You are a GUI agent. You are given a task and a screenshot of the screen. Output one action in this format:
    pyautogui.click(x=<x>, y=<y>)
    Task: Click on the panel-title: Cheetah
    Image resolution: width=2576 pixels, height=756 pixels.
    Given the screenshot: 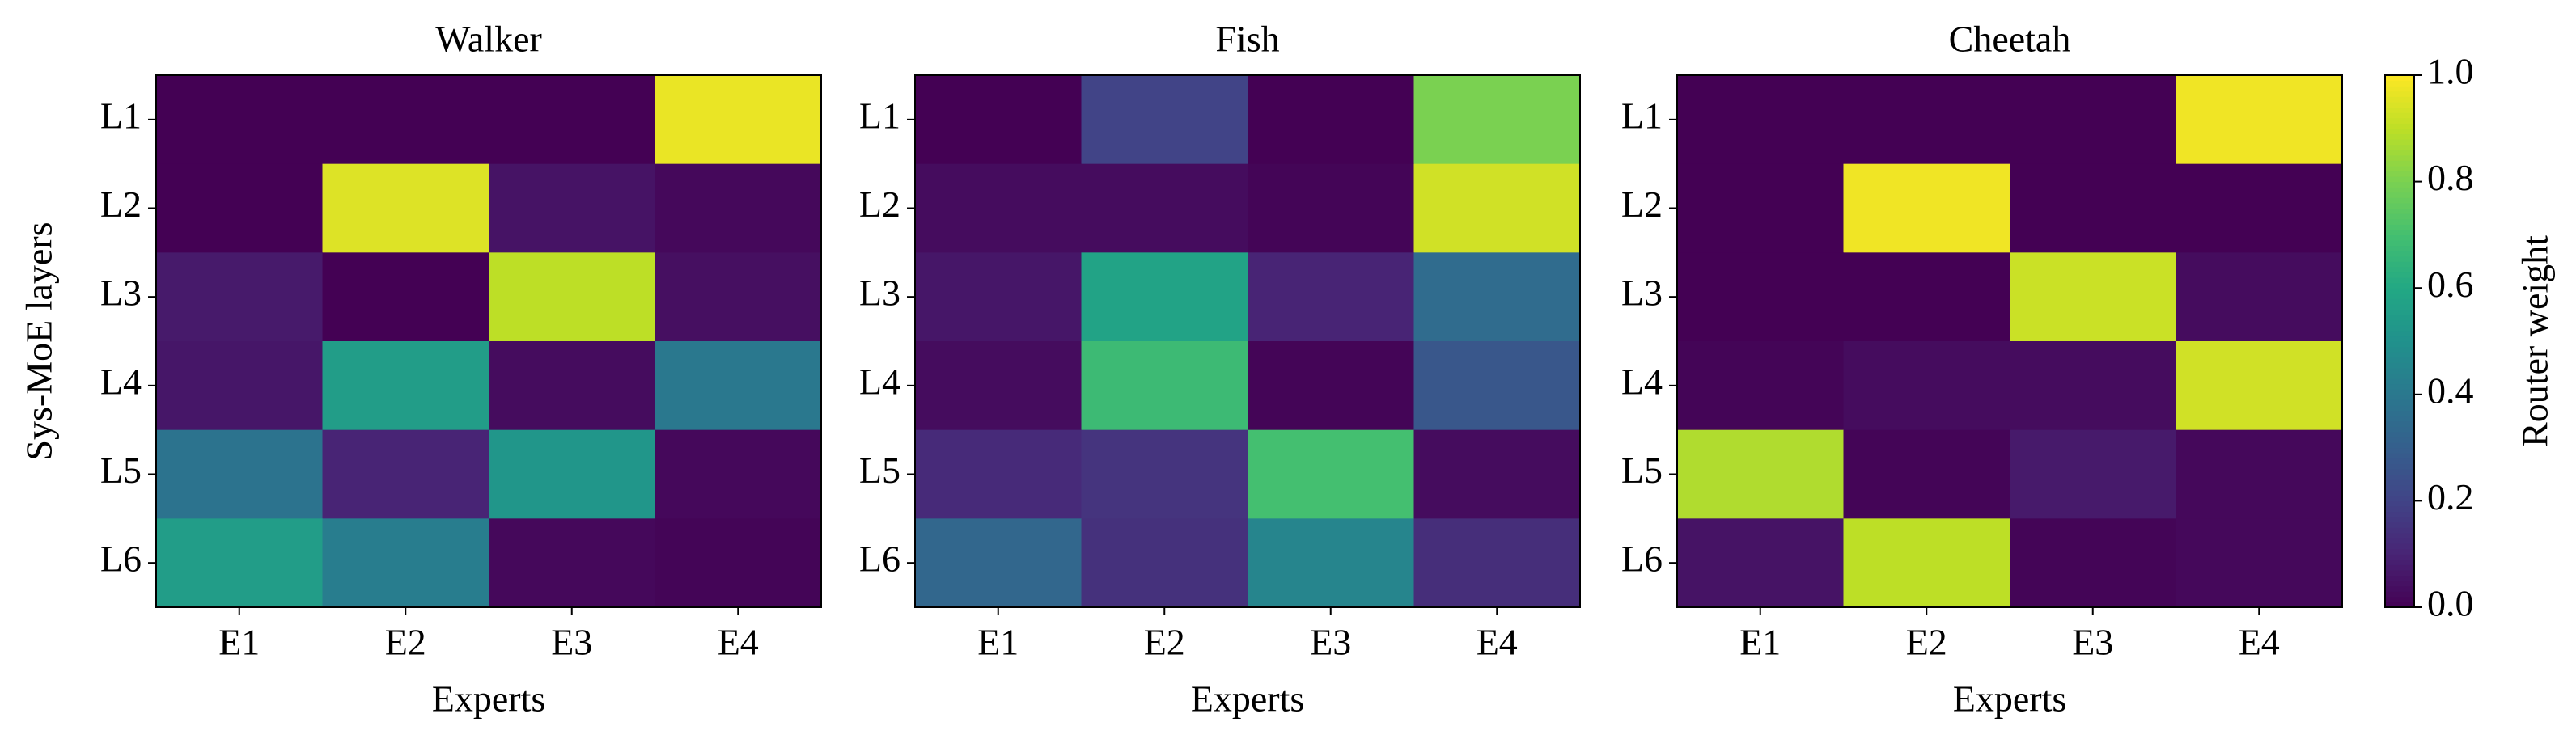 What is the action you would take?
    pyautogui.click(x=2010, y=39)
    